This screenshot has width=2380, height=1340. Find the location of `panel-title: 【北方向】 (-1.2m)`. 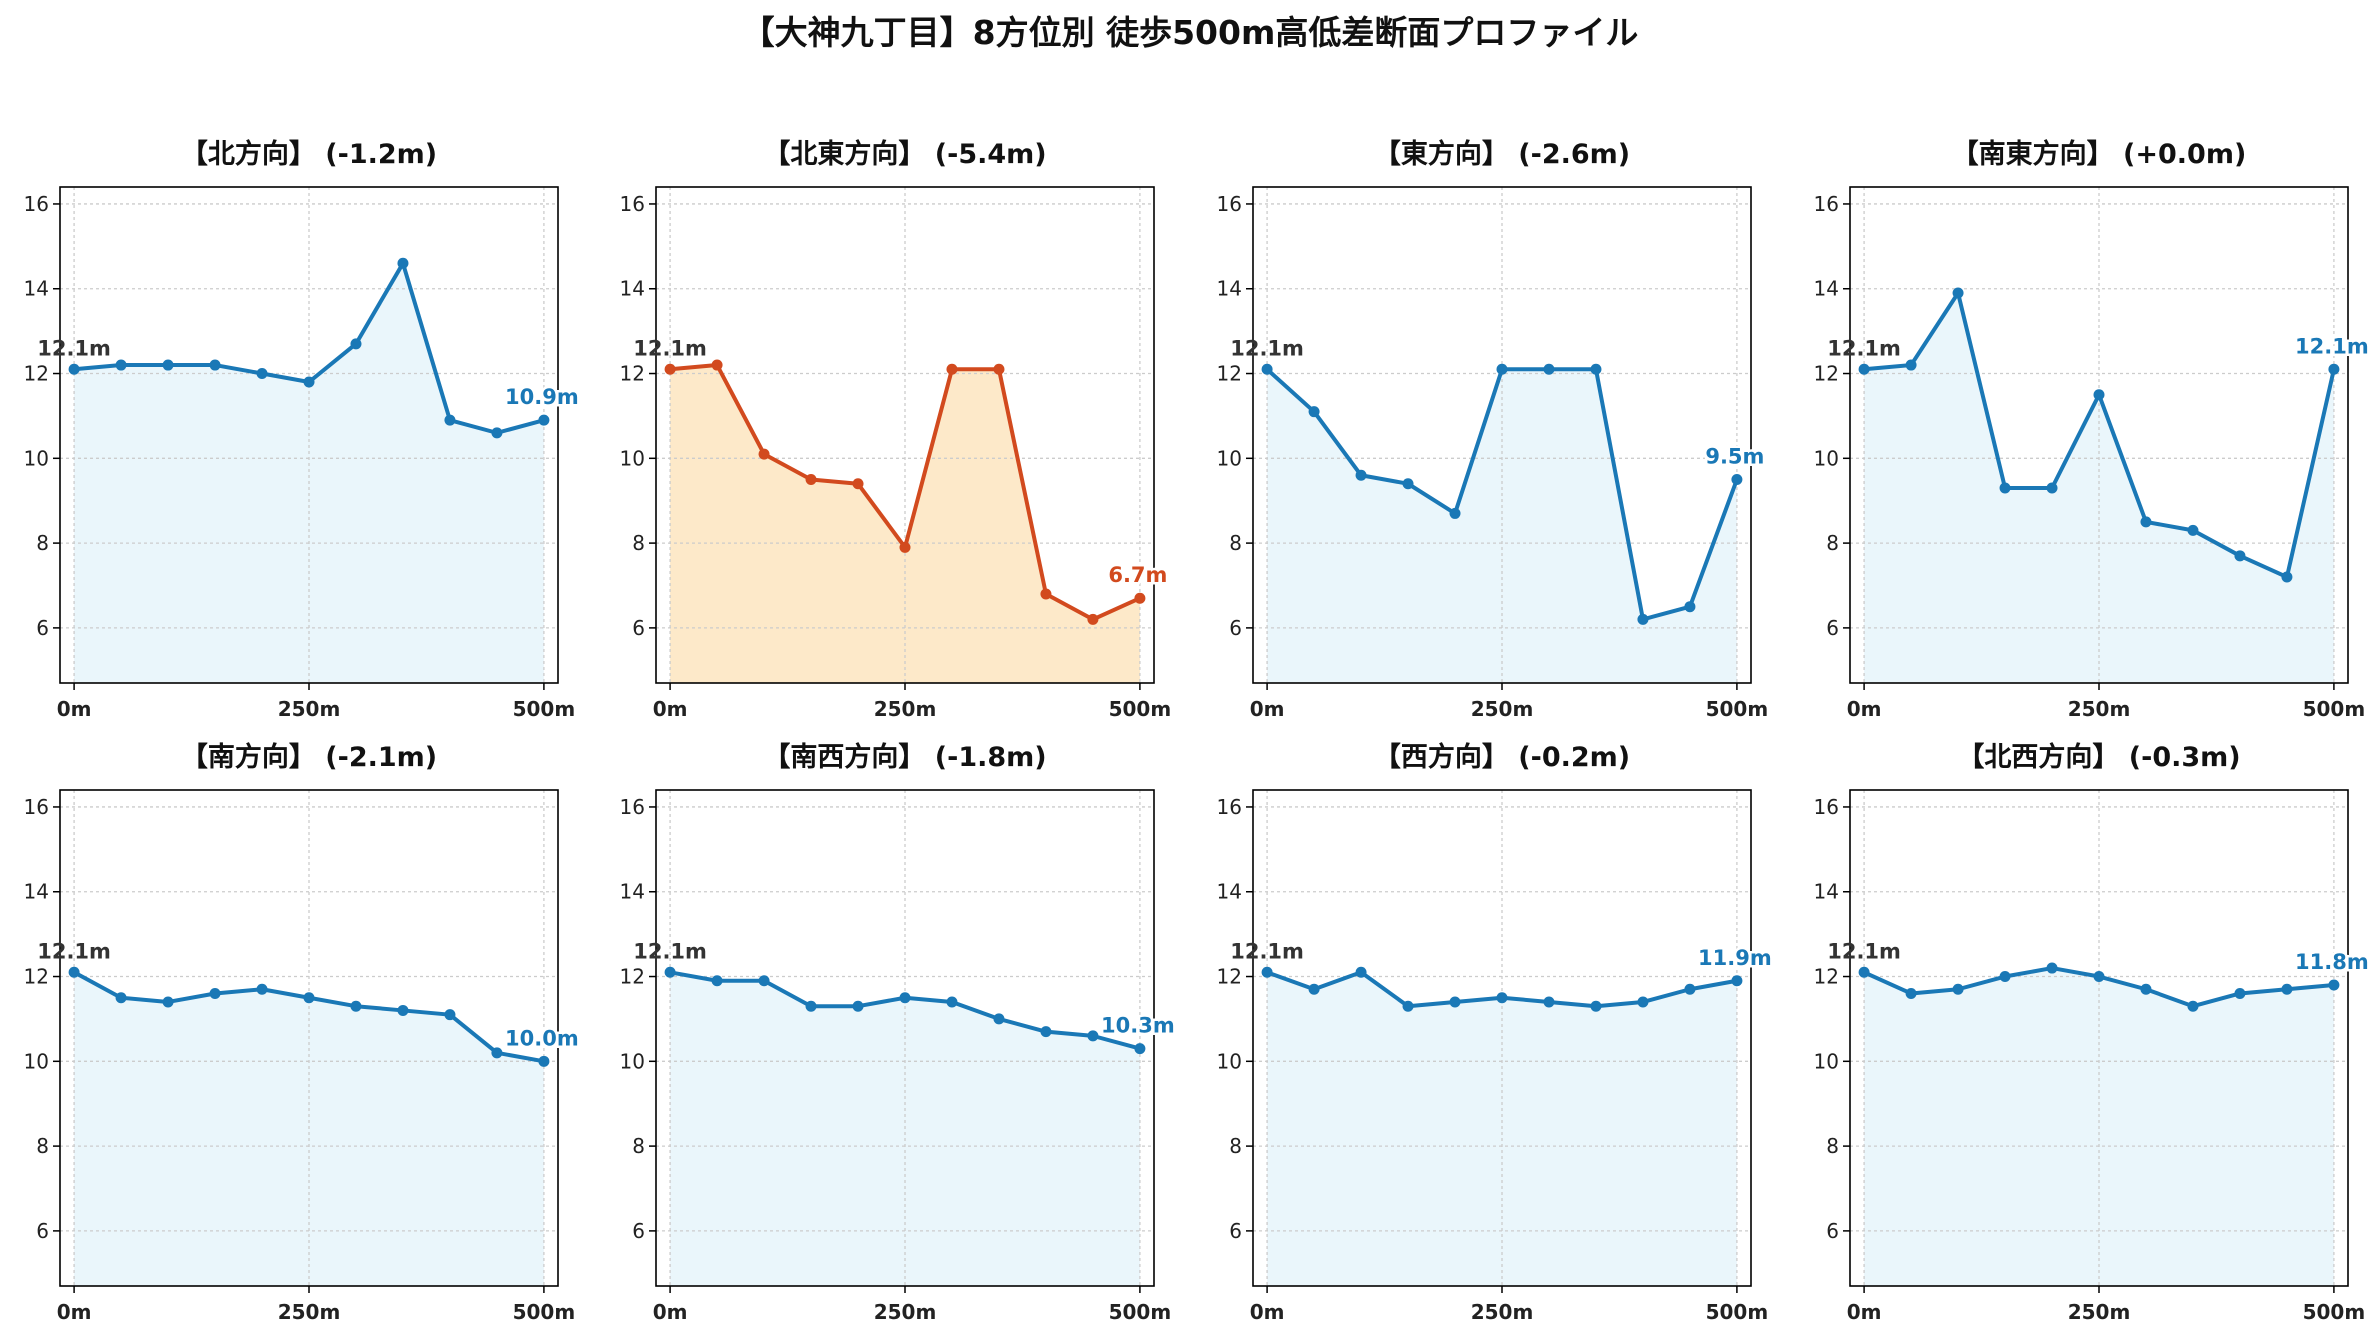

panel-title: 【北方向】 (-1.2m) is located at coordinates (309, 154).